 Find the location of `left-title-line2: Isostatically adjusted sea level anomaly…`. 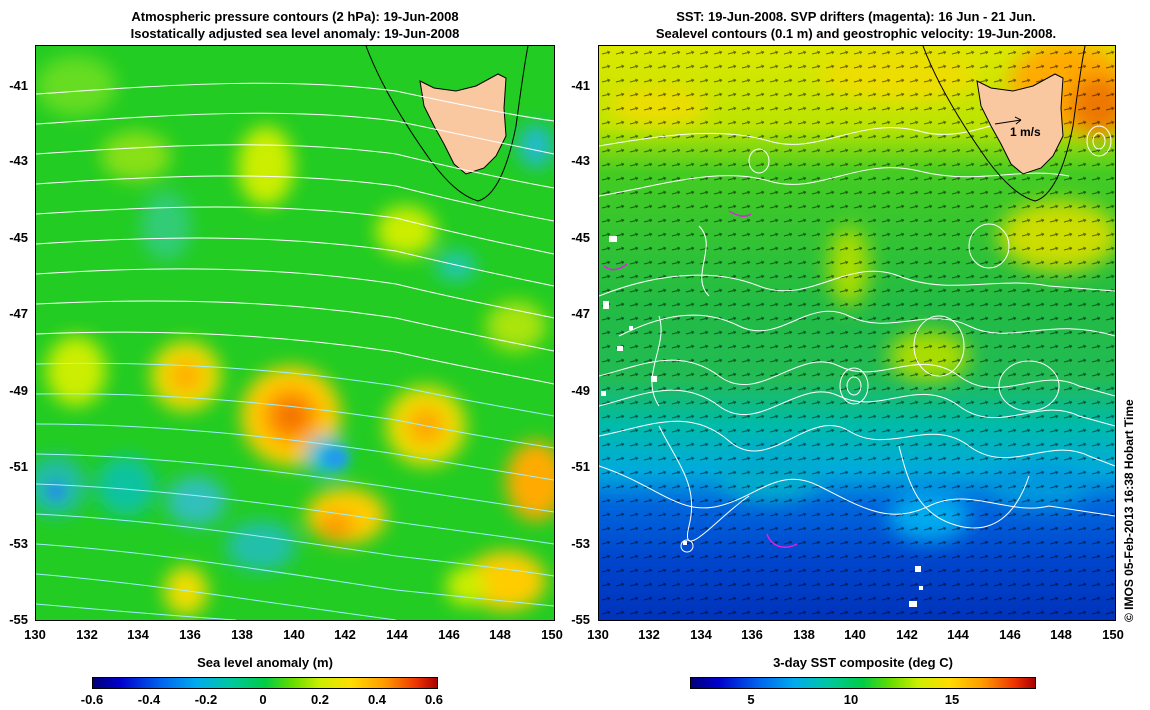

left-title-line2: Isostatically adjusted sea level anomaly… is located at coordinates (295, 33).